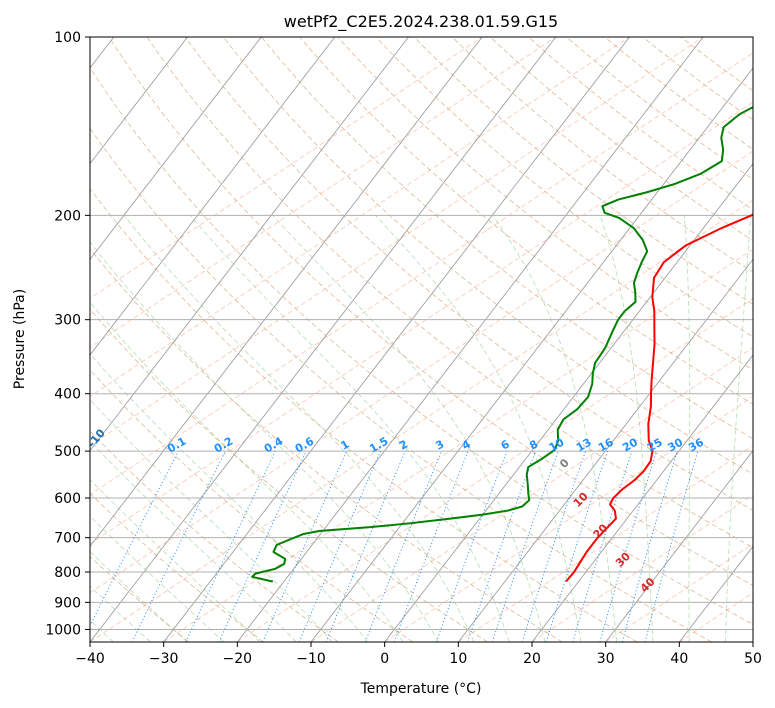 Image resolution: width=775 pixels, height=708 pixels. I want to click on x-axis-title: Temperature (°C), so click(421, 689).